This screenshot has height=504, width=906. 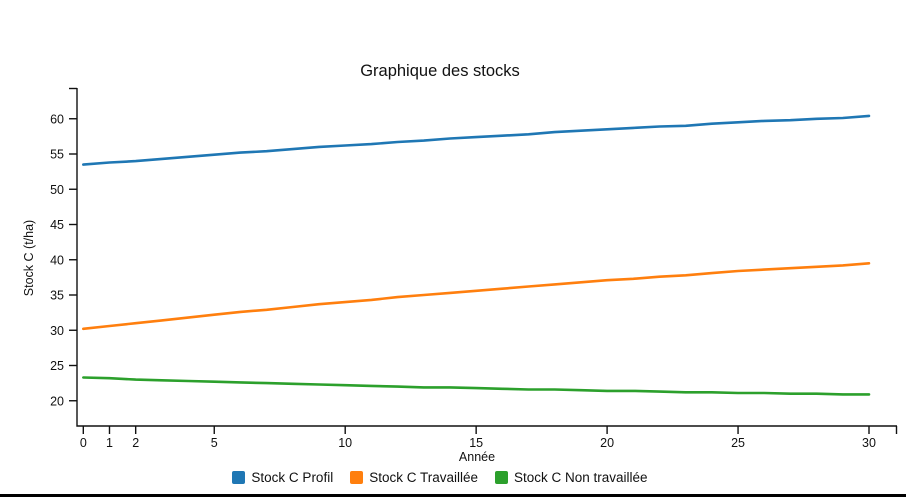 What do you see at coordinates (357, 477) in the screenshot?
I see `legend-swatch-orange-icon` at bounding box center [357, 477].